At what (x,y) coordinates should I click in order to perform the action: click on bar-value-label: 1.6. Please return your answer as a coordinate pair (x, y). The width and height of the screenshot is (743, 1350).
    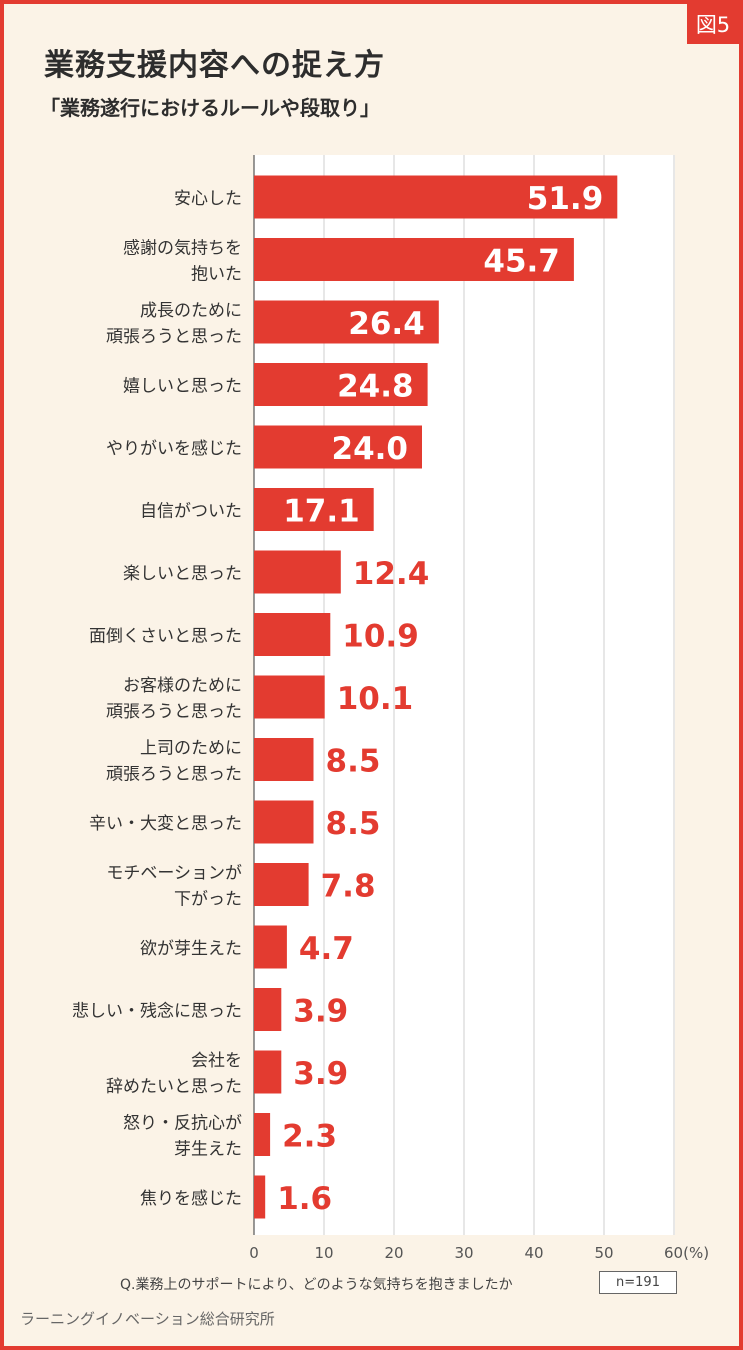
    Looking at the image, I should click on (304, 1199).